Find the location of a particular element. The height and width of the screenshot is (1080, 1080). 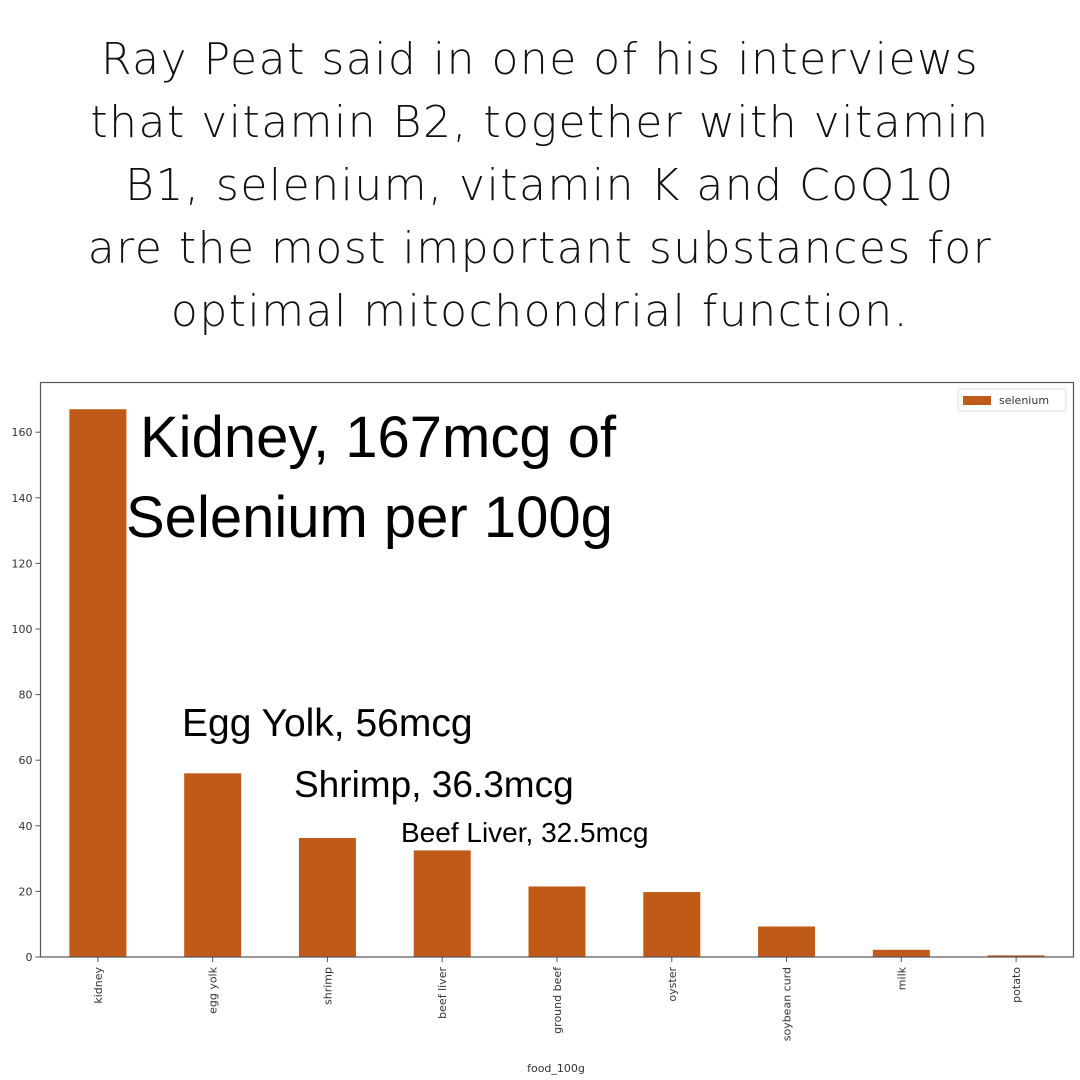

annotation-kidney-line1: Kidney, 167mcg of is located at coordinates (378, 437).